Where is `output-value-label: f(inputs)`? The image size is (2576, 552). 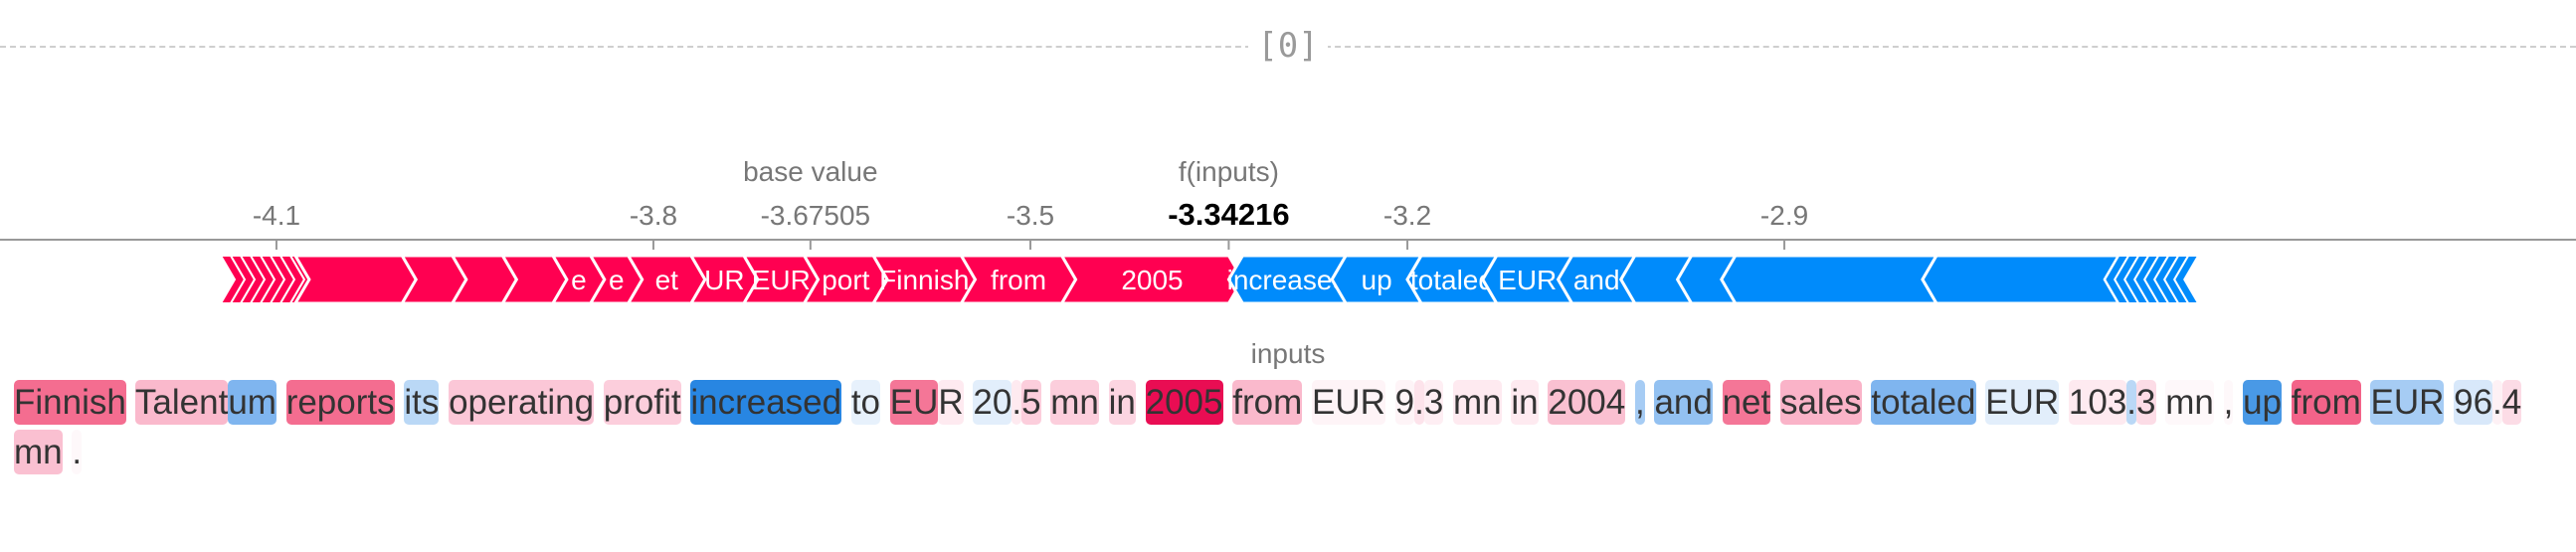 output-value-label: f(inputs) is located at coordinates (1229, 171).